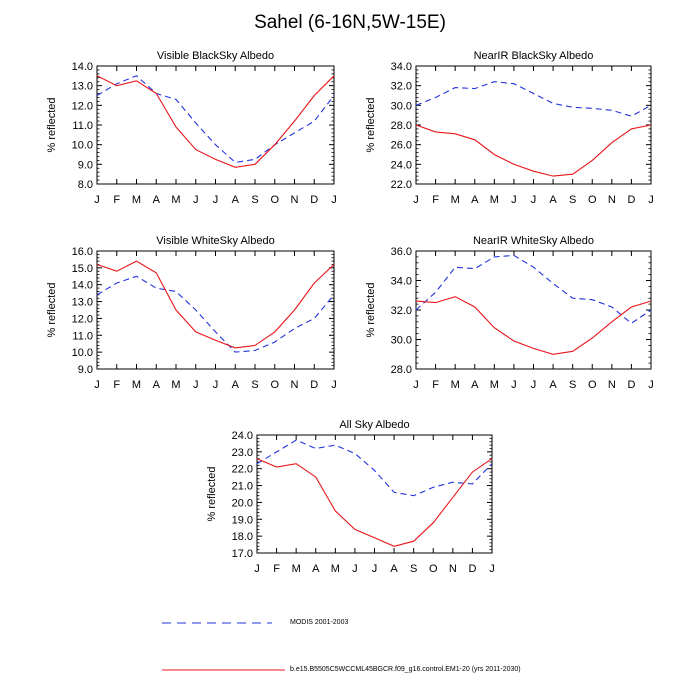 Image resolution: width=700 pixels, height=700 pixels. I want to click on y-tick-label: 36.0, so click(401, 252).